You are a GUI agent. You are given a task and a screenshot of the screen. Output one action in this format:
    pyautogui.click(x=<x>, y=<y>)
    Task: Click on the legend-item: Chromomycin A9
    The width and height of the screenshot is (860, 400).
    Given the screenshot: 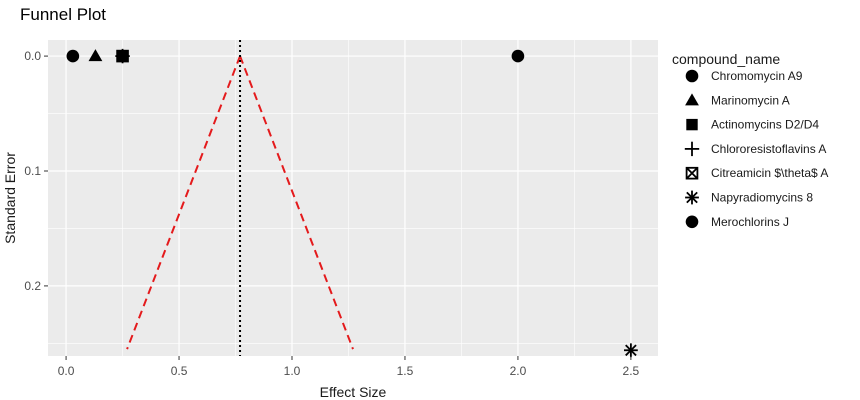 What is the action you would take?
    pyautogui.click(x=744, y=76)
    